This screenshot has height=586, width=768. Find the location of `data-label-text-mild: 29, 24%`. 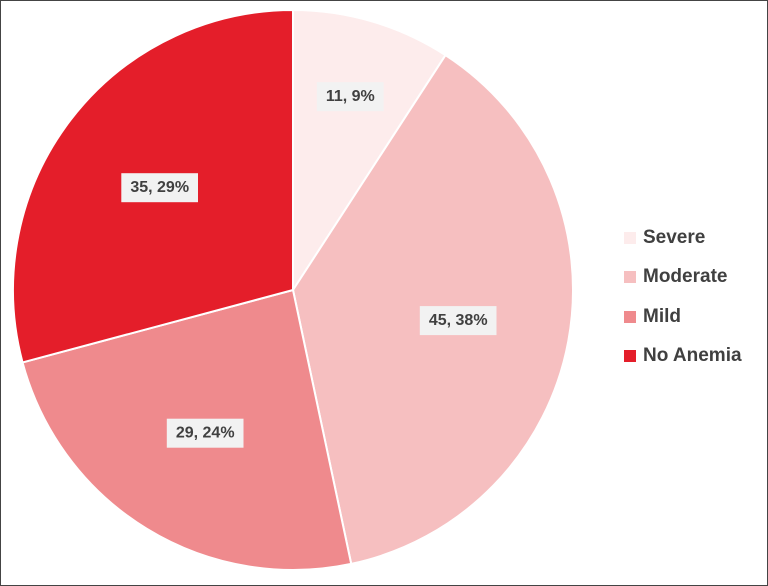

data-label-text-mild: 29, 24% is located at coordinates (205, 433).